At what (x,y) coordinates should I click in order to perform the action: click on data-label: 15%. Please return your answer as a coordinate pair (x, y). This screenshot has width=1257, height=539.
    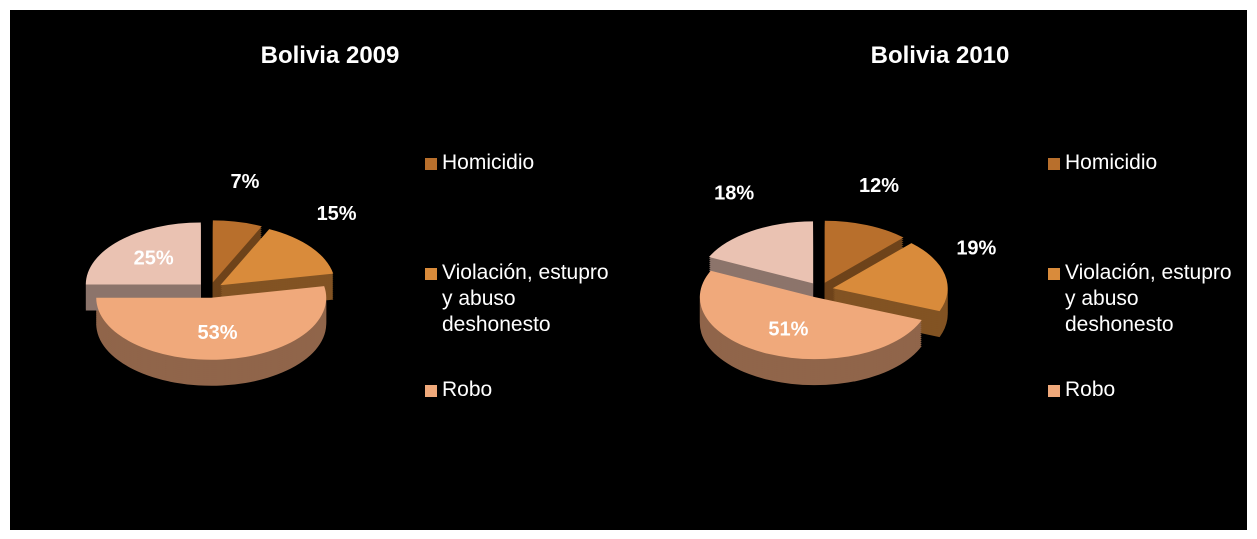
    Looking at the image, I should click on (337, 214).